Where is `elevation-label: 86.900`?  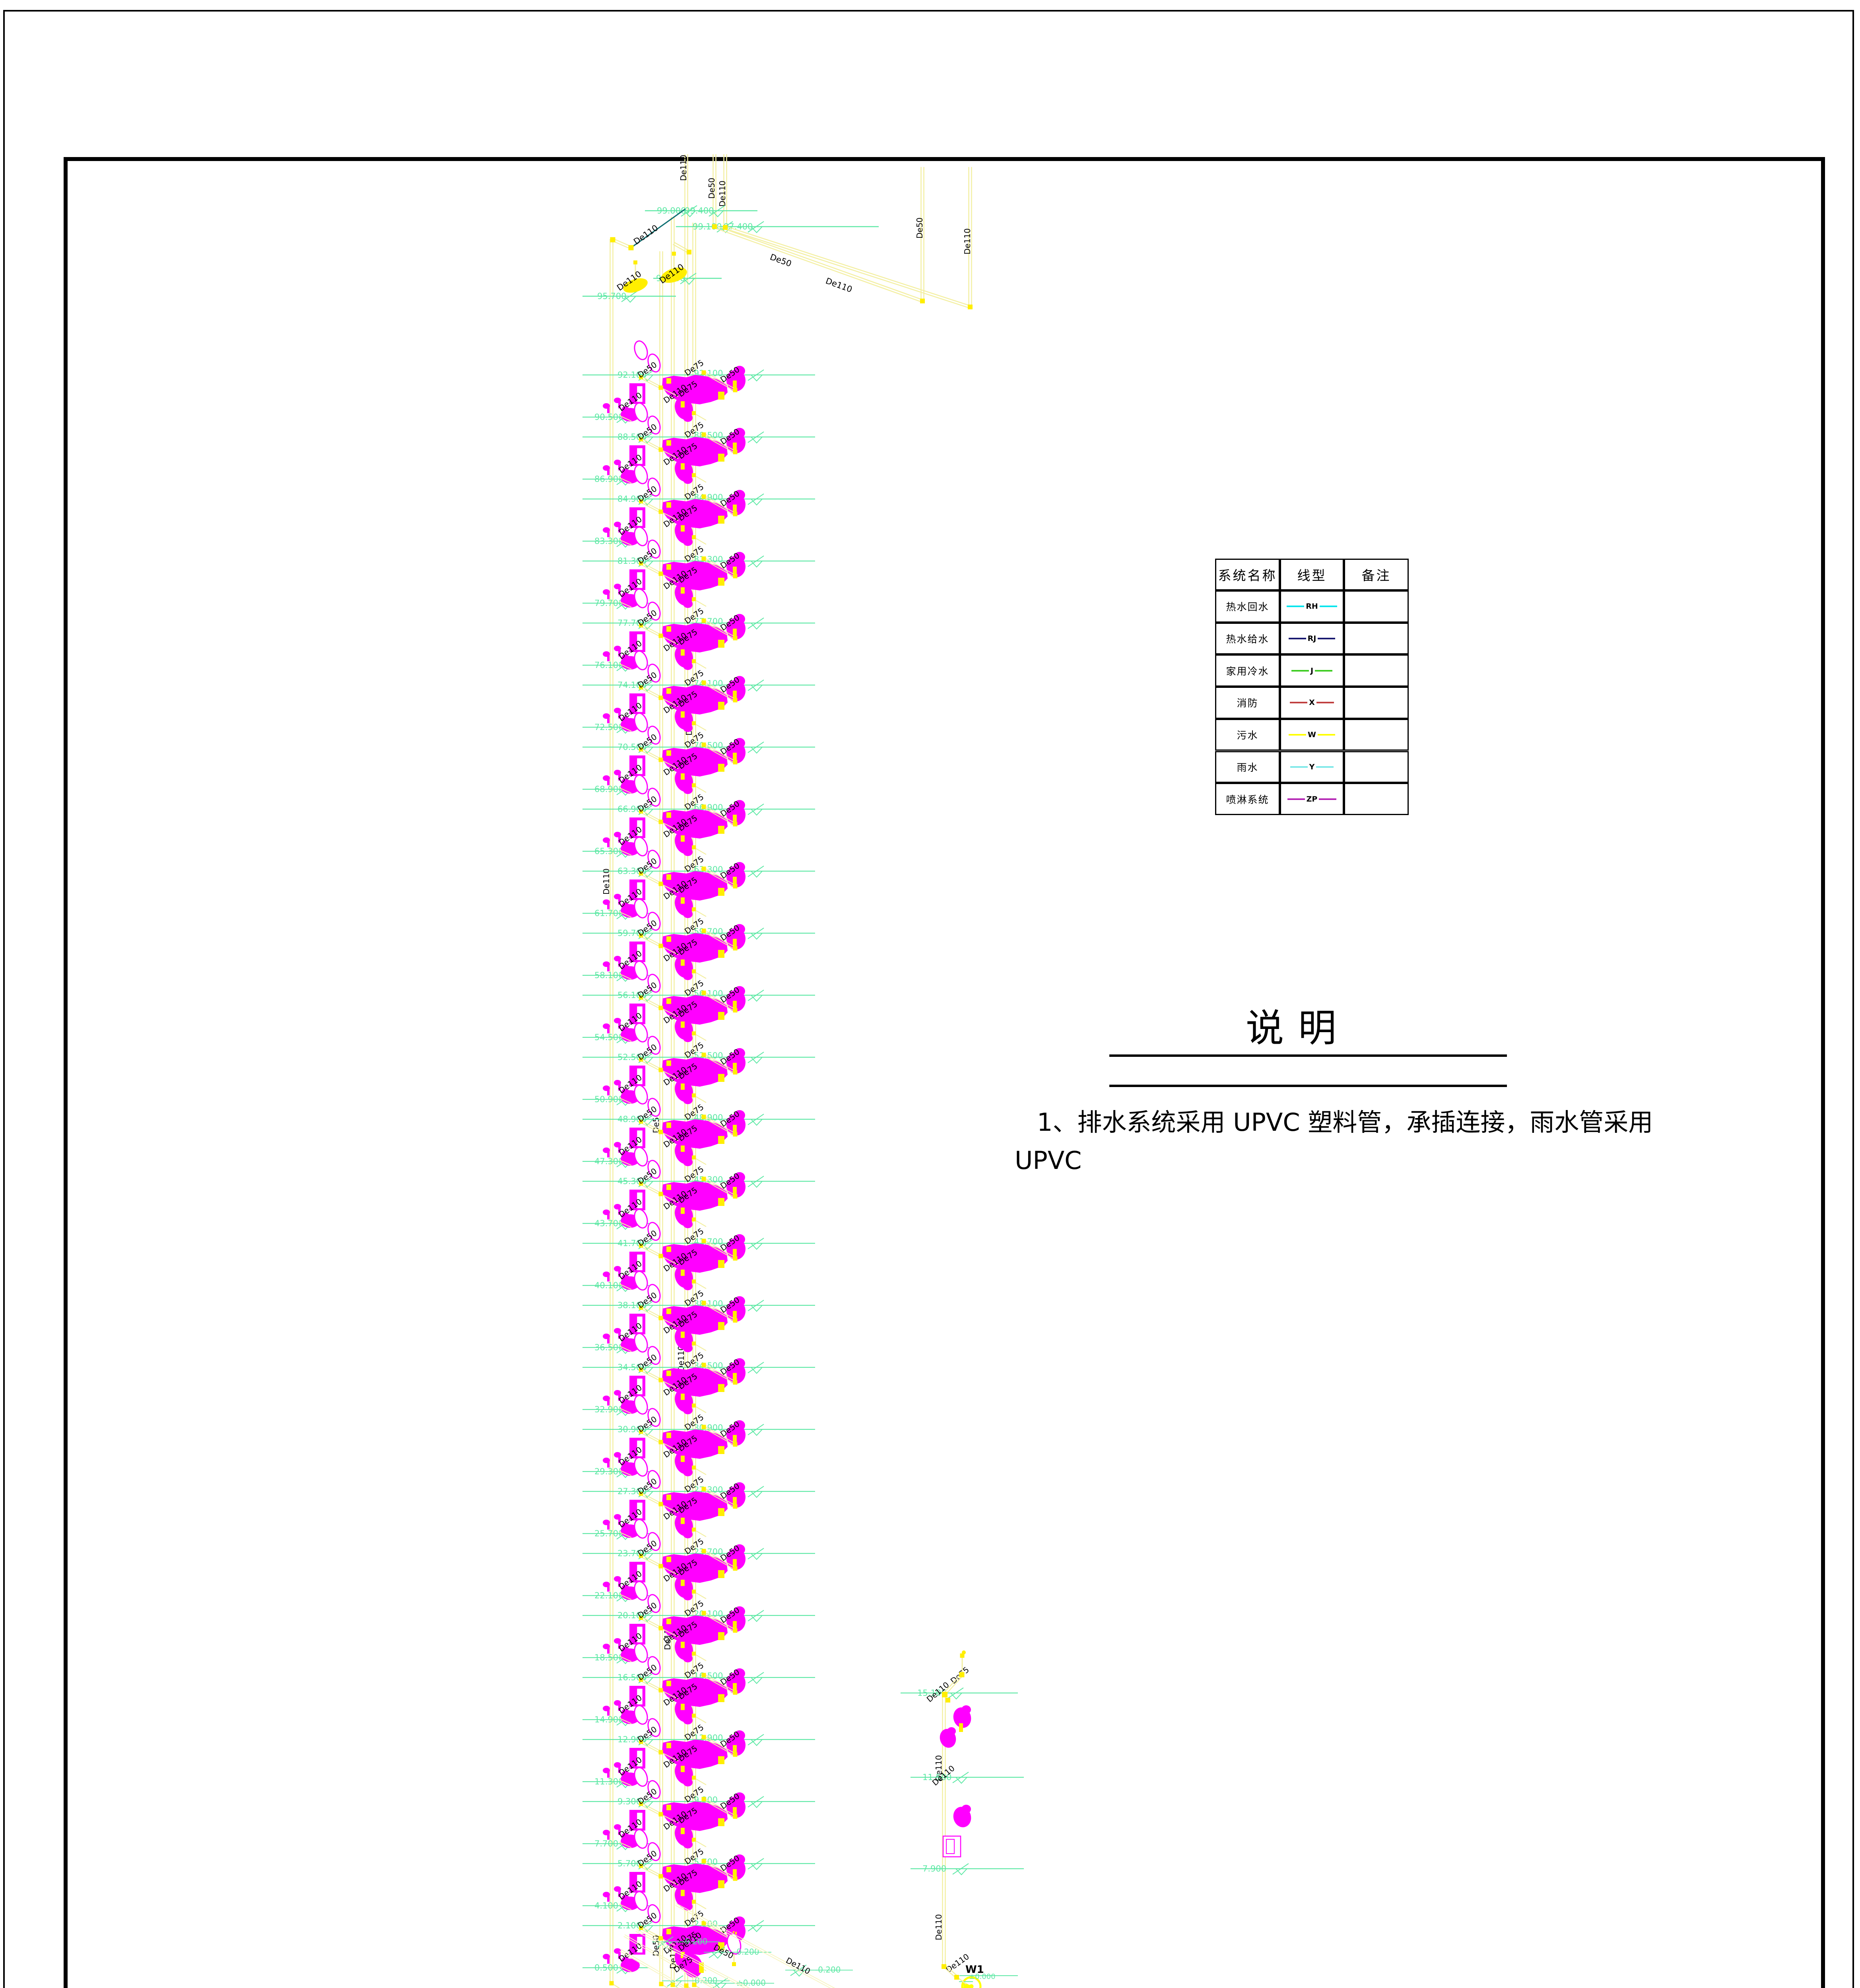 elevation-label: 86.900 is located at coordinates (608, 479).